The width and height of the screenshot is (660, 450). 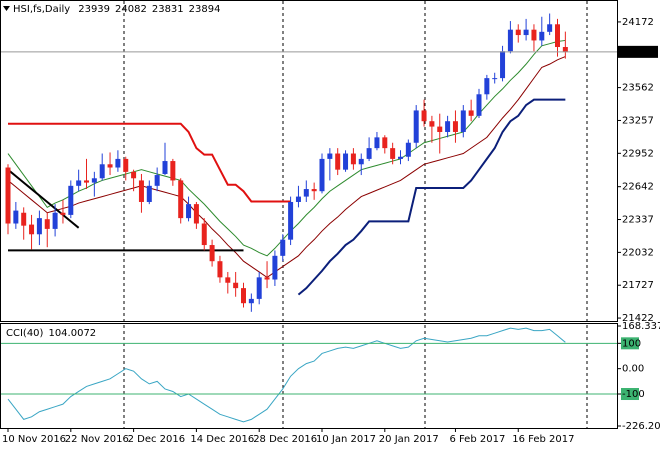 I want to click on level-label-box, so click(x=630, y=343).